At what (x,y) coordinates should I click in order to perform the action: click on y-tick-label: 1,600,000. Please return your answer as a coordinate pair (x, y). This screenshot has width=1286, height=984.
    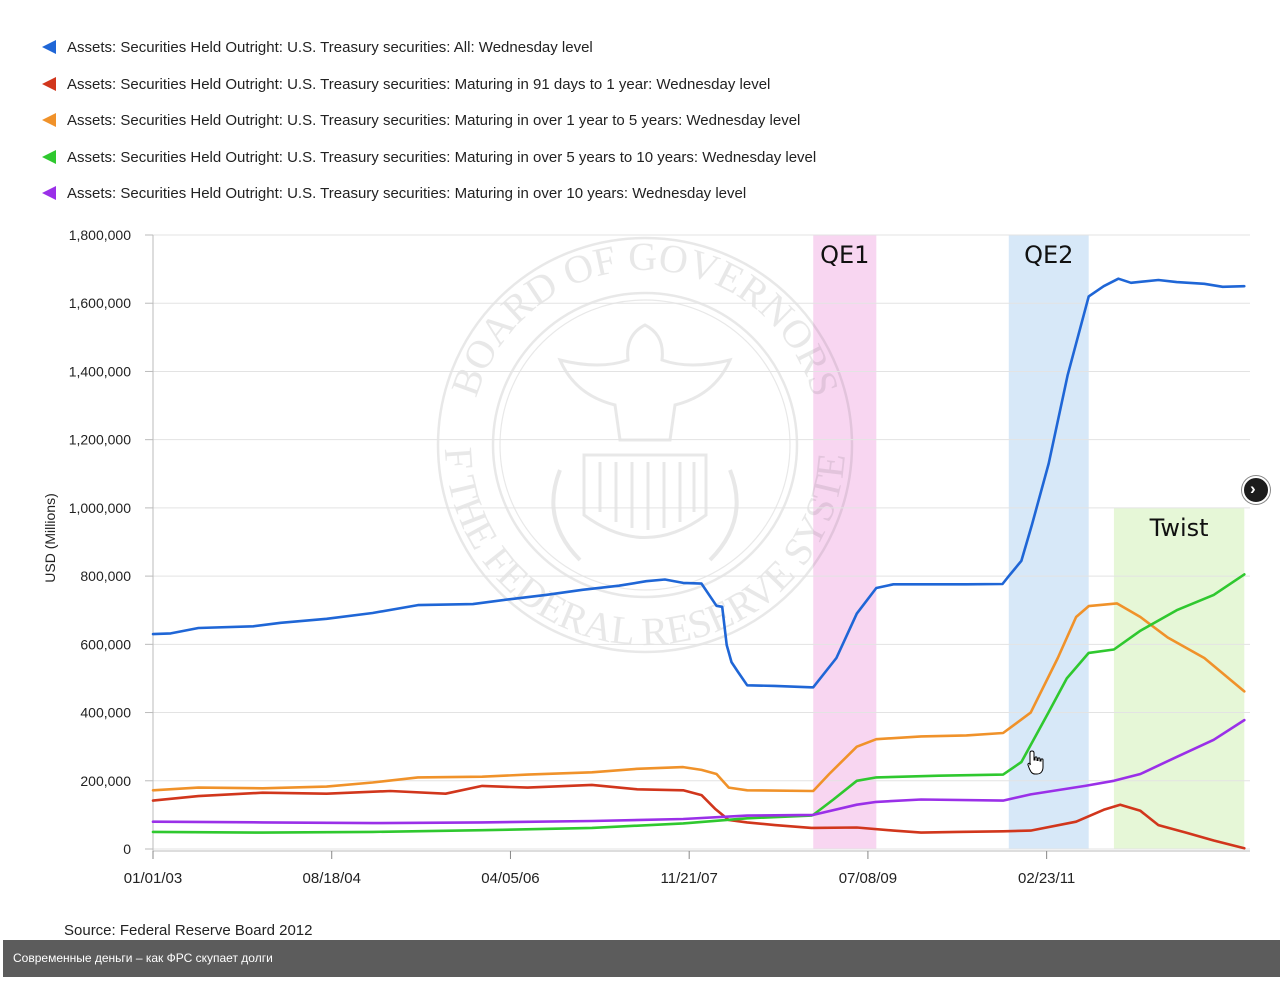
    Looking at the image, I should click on (100, 303).